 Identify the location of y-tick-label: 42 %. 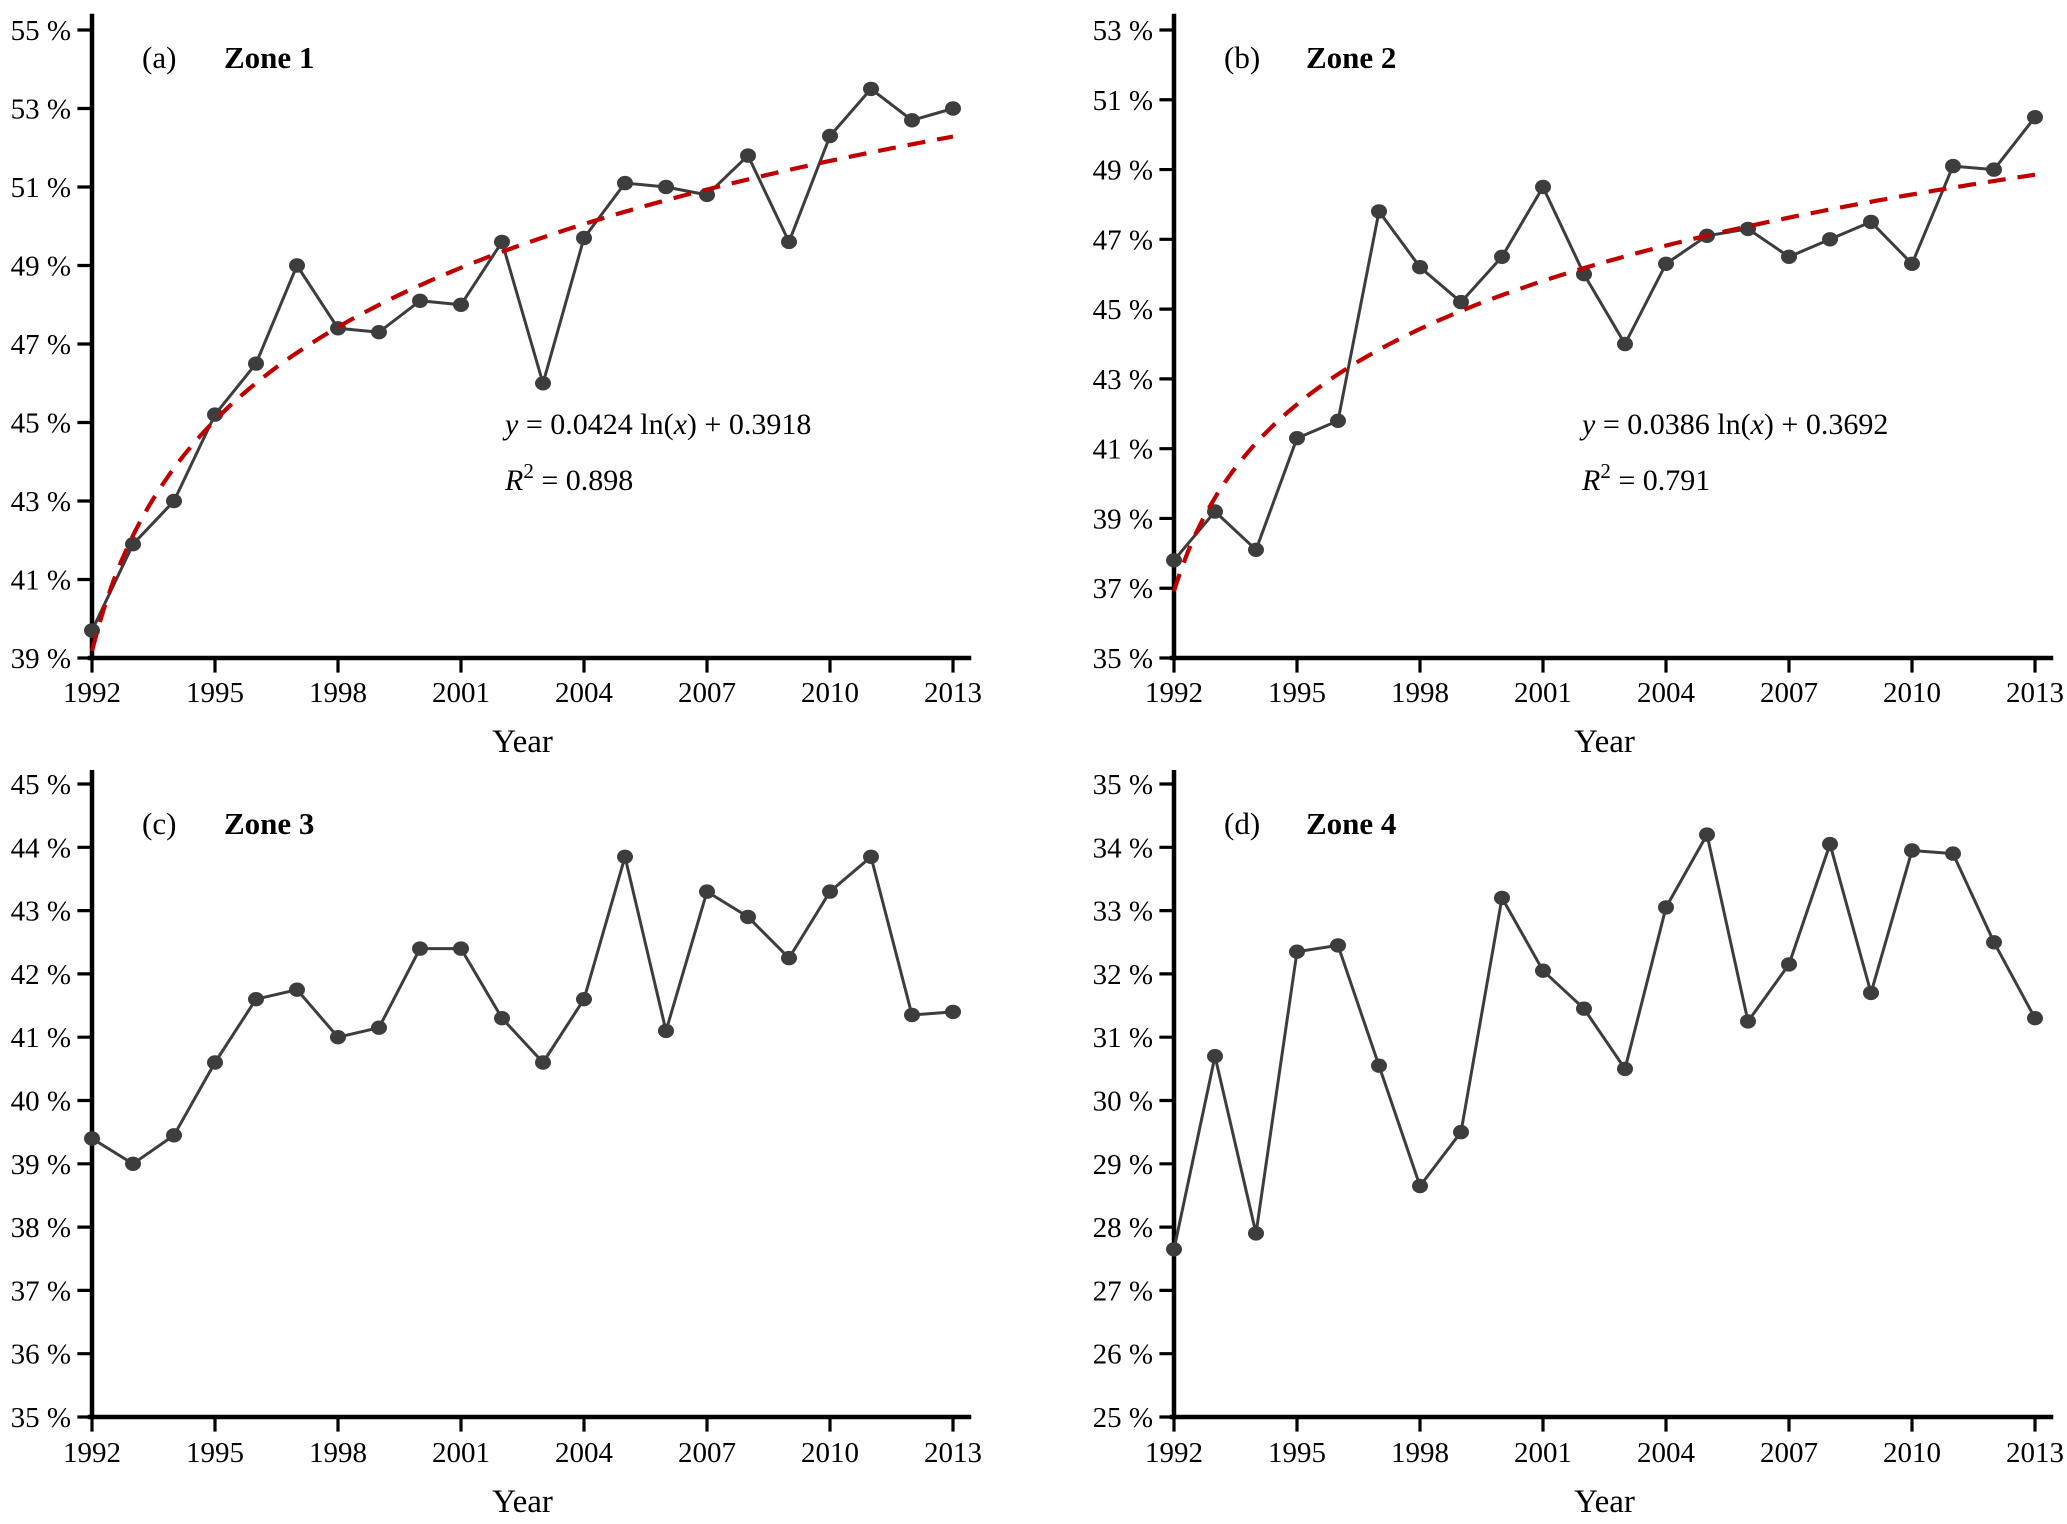
(41, 975).